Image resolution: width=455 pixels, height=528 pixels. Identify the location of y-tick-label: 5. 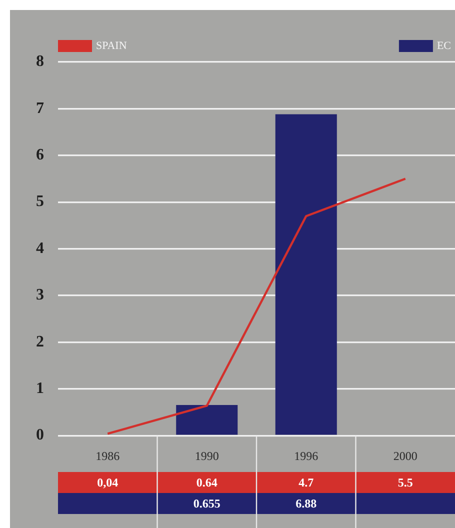
(40, 201).